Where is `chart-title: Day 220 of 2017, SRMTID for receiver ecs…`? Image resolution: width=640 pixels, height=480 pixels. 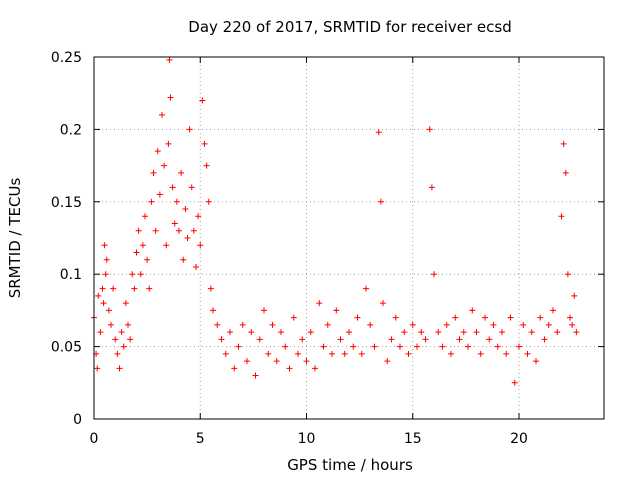 chart-title: Day 220 of 2017, SRMTID for receiver ecs… is located at coordinates (349, 27).